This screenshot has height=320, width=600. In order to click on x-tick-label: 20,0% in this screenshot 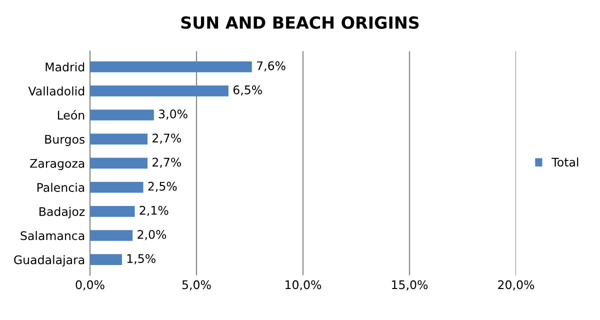, I will do `click(516, 285)`.